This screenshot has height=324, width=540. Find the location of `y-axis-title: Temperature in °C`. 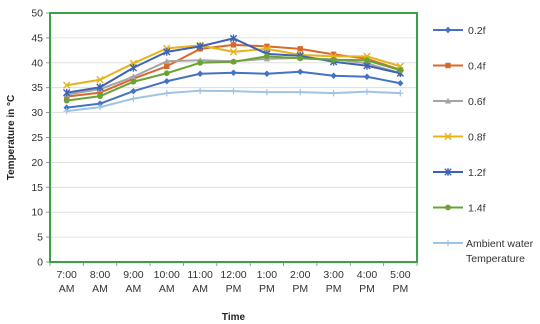

y-axis-title: Temperature in °C is located at coordinates (11, 138).